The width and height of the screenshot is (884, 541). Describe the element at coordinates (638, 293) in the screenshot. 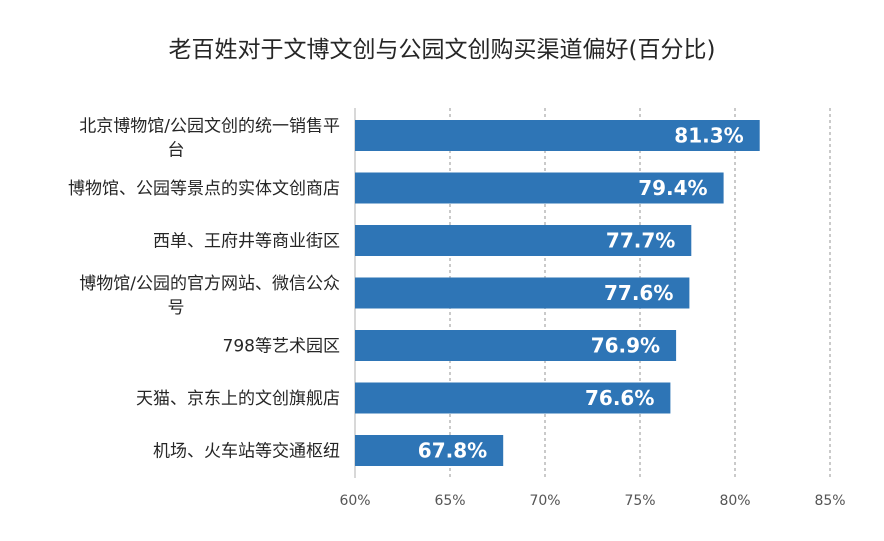

I see `data-label: 77.6%` at that location.